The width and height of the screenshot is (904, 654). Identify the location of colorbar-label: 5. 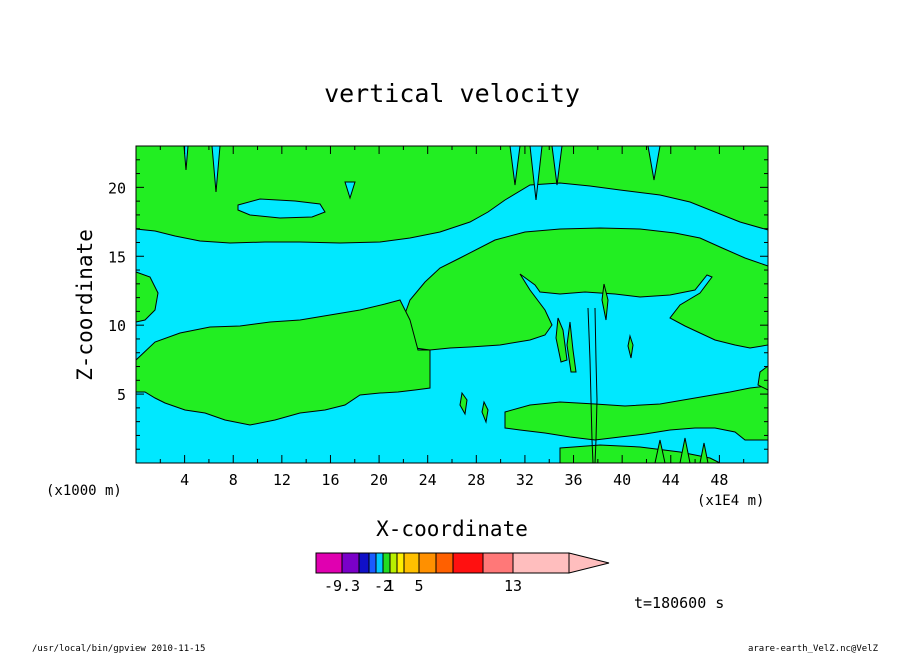
(418, 586).